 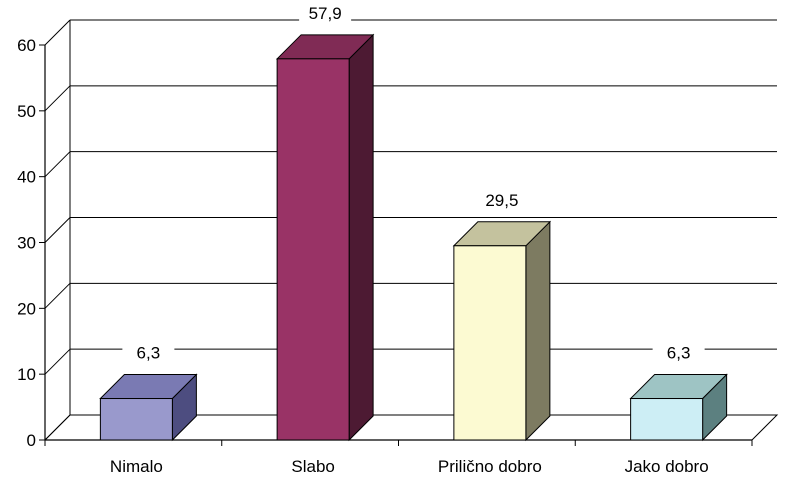 I want to click on y-tick-label: 20, so click(x=26, y=308).